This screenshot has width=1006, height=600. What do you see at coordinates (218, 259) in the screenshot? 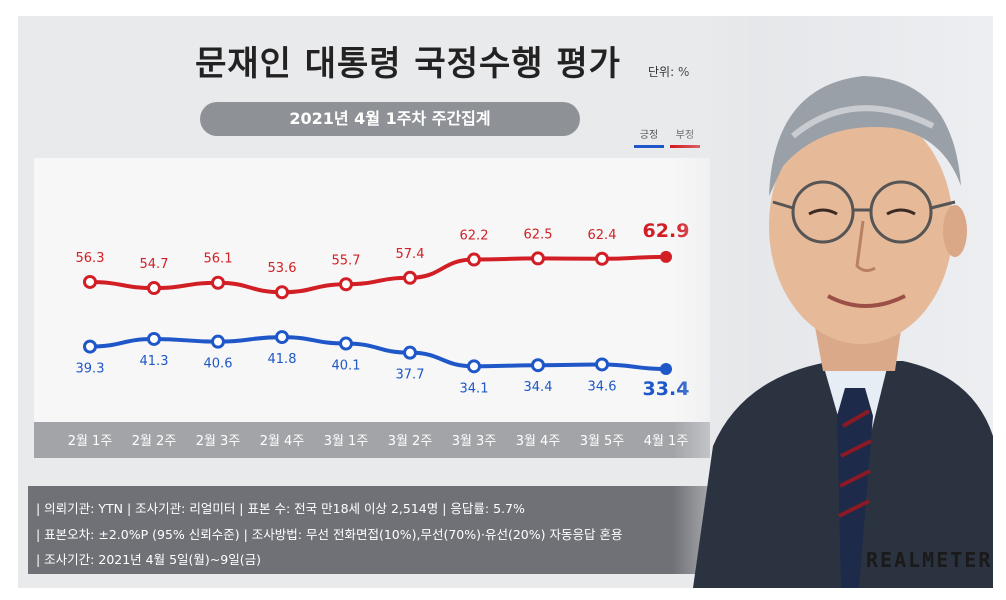
I see `data-label-negative: 56.1` at bounding box center [218, 259].